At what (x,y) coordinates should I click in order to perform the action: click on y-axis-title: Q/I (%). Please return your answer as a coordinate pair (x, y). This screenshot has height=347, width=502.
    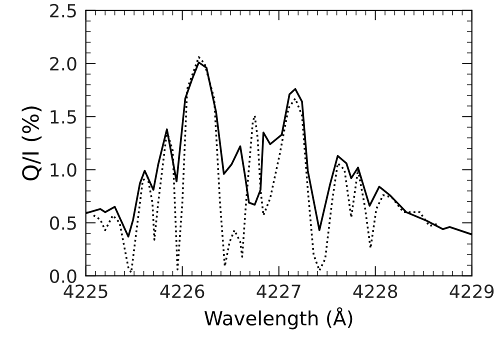
    Looking at the image, I should click on (32, 143).